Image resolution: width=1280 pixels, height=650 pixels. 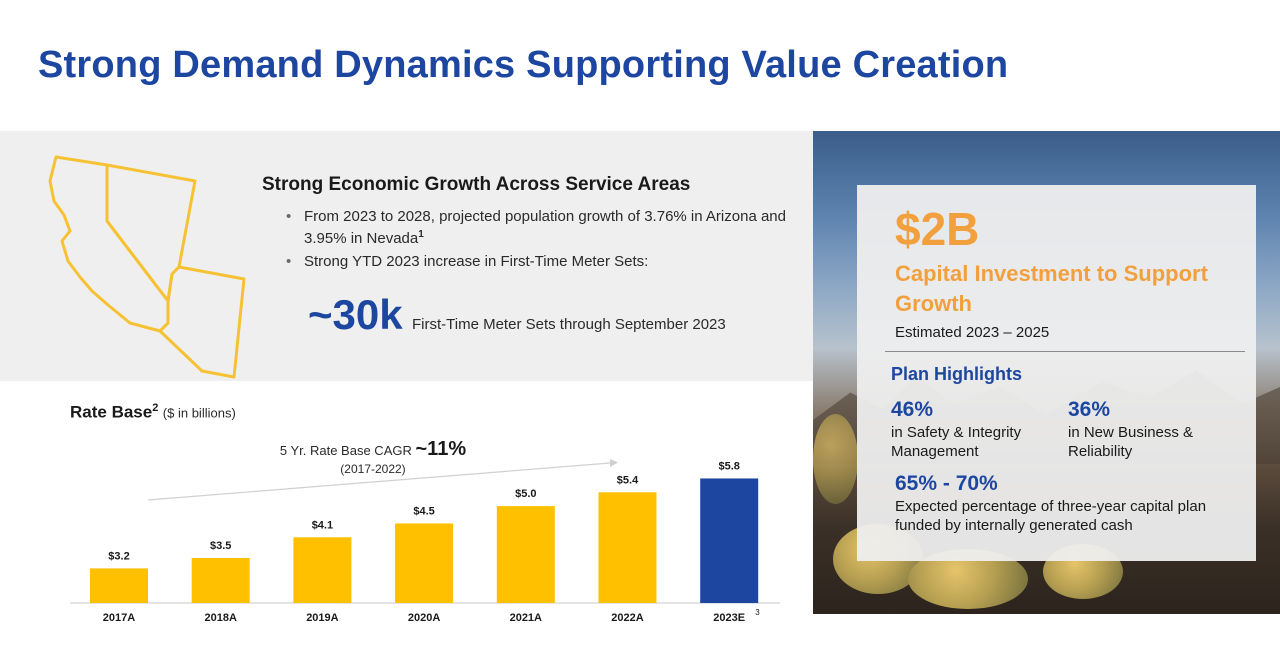 What do you see at coordinates (1089, 409) in the screenshot?
I see `highlight-value: 36%` at bounding box center [1089, 409].